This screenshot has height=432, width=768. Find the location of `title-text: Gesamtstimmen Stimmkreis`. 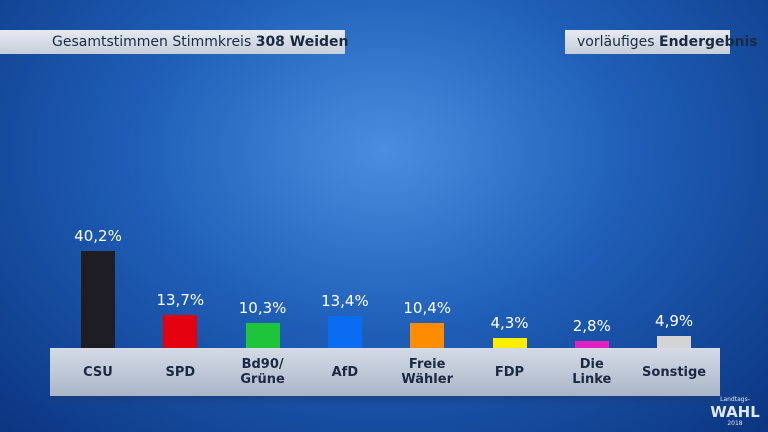

title-text: Gesamtstimmen Stimmkreis is located at coordinates (152, 42).